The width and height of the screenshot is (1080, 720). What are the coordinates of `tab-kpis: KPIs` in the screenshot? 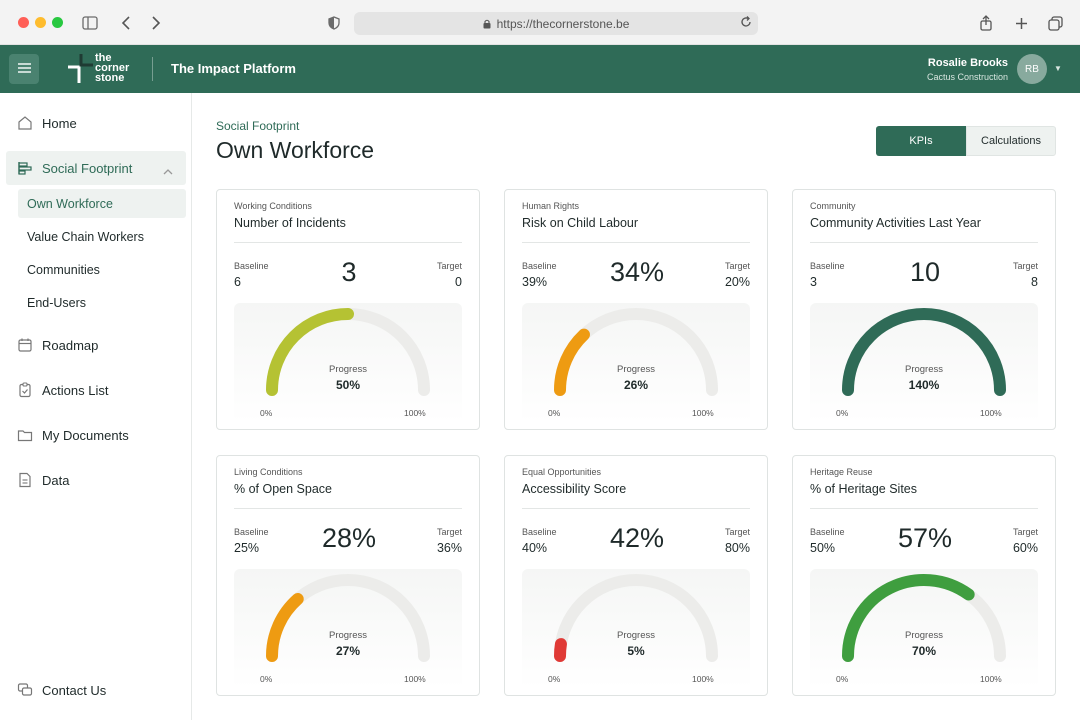 It's located at (921, 141).